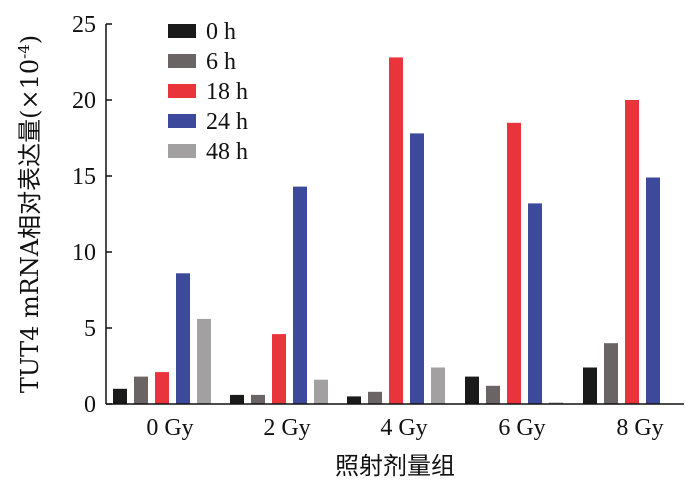 The height and width of the screenshot is (486, 700). I want to click on bar-24-h-0-gy, so click(183, 338).